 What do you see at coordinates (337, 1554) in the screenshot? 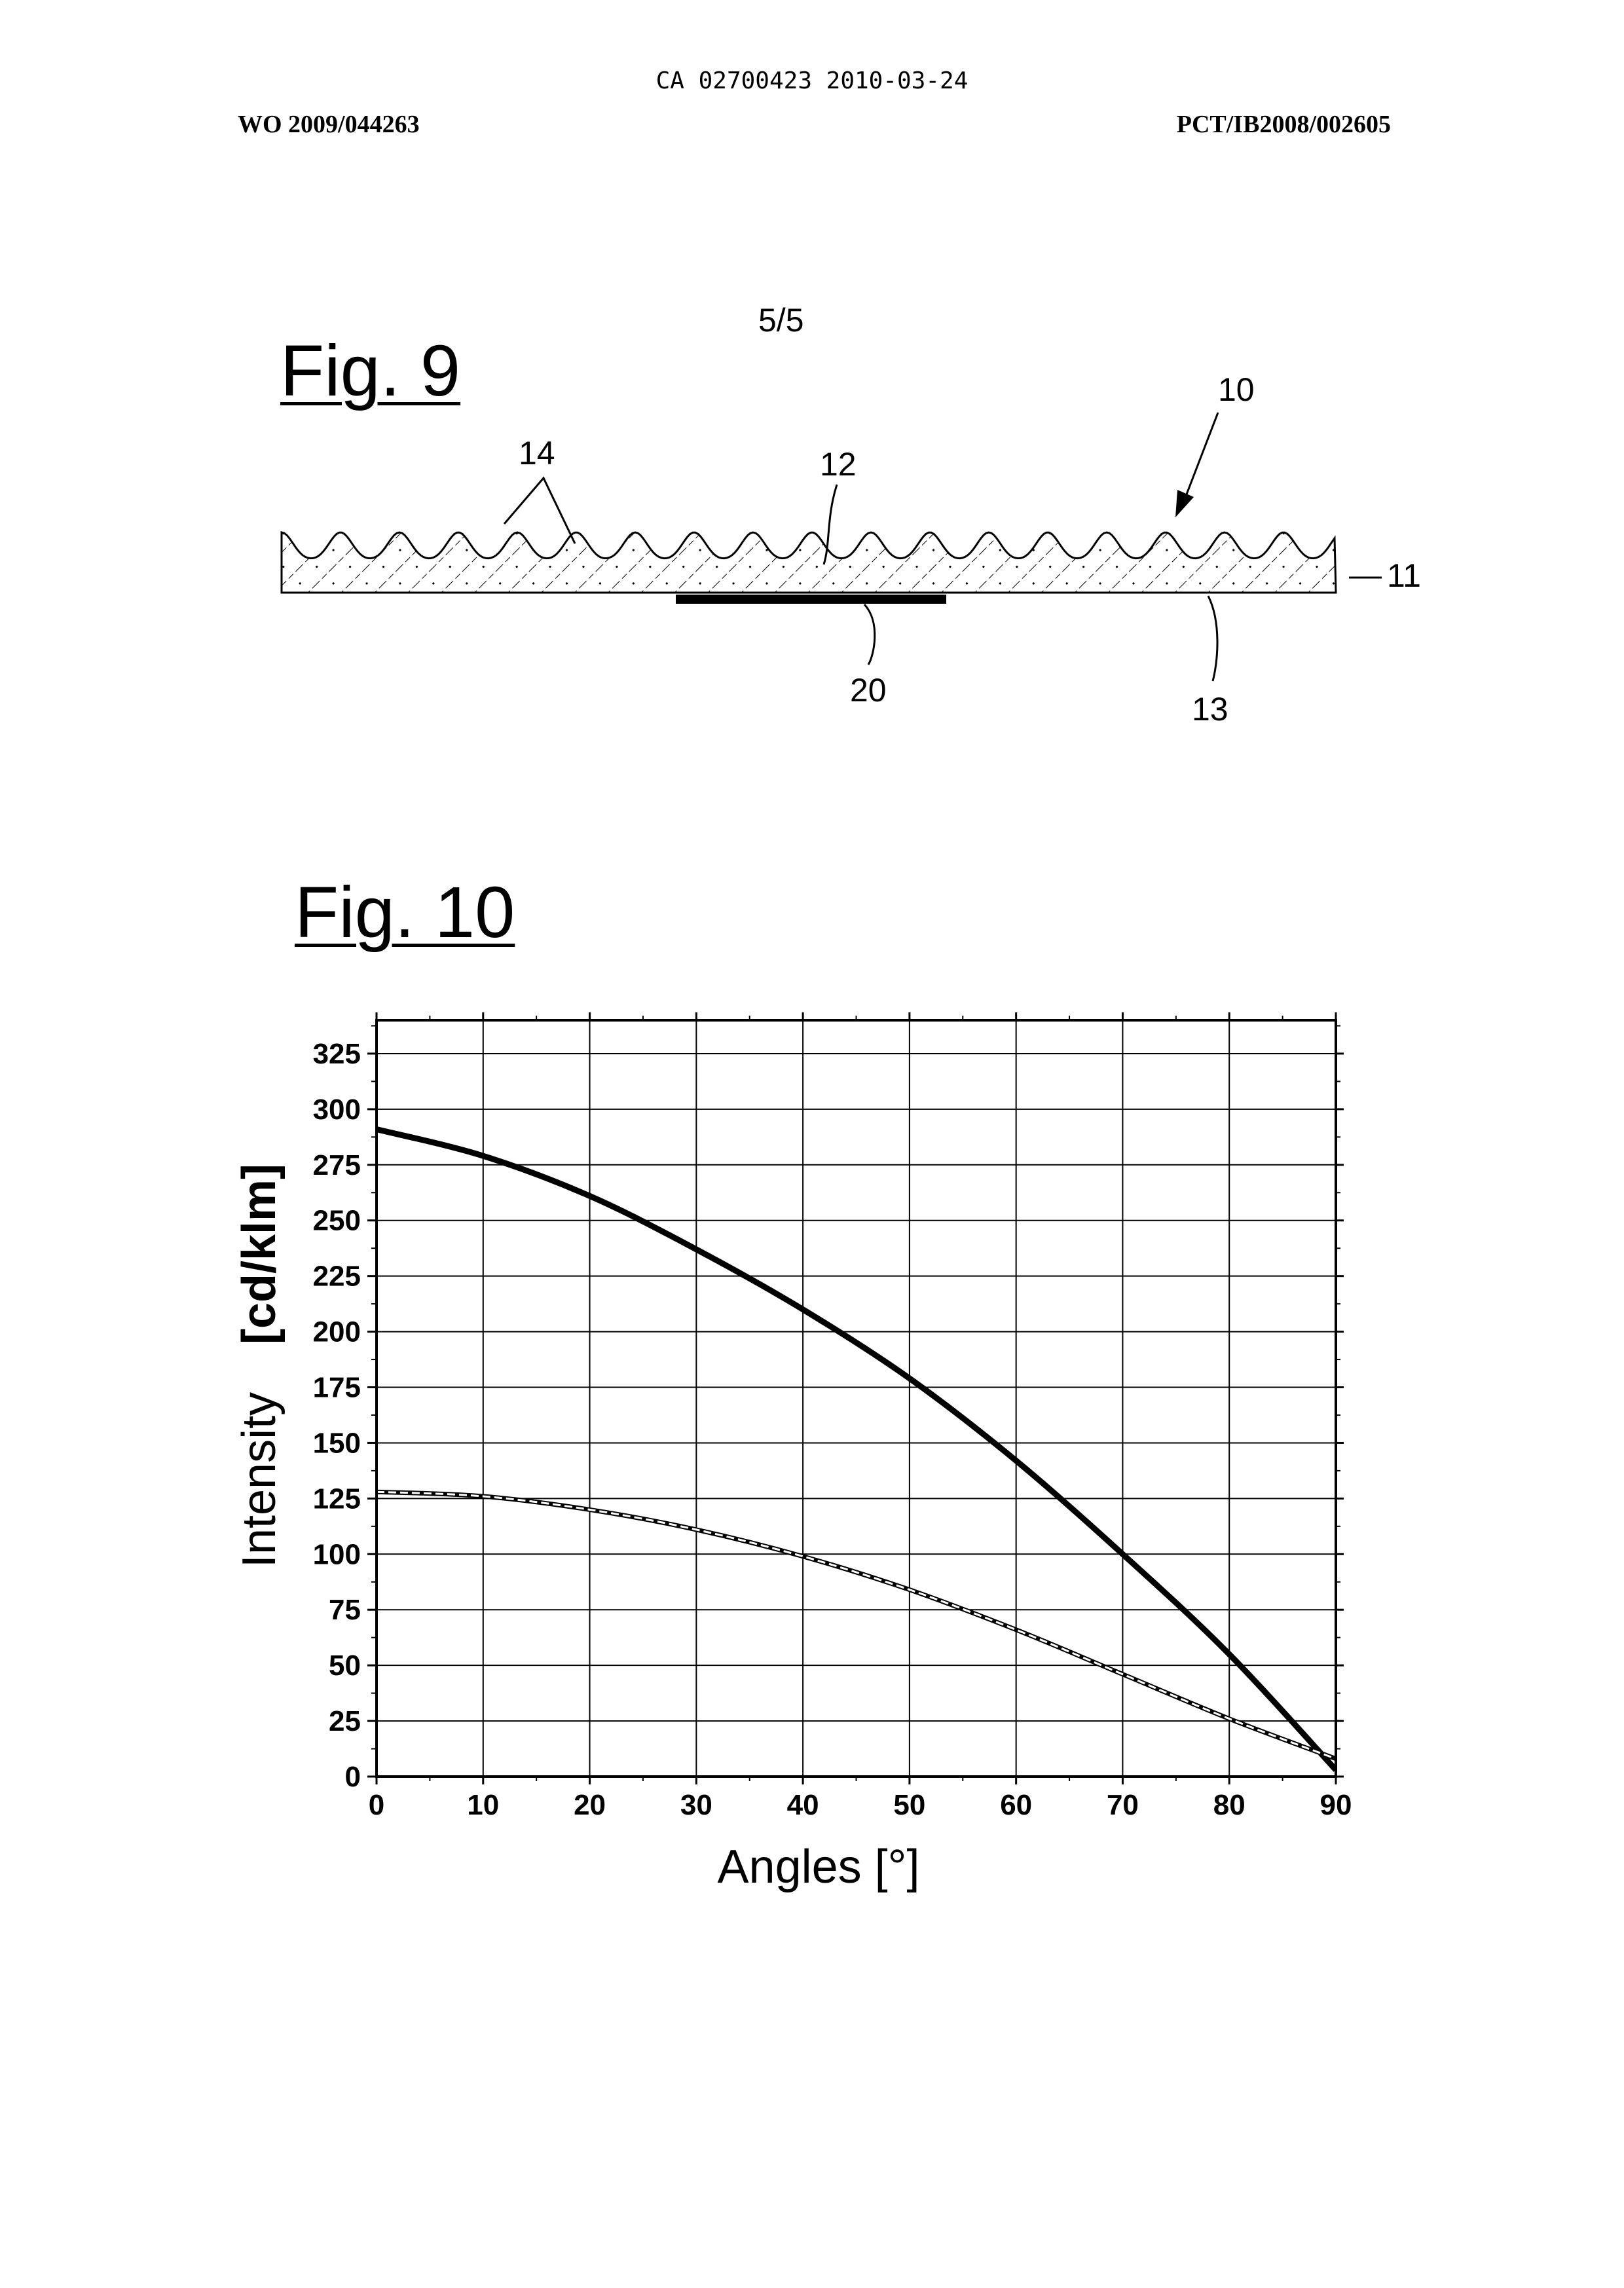
I see `y-tick-label: 100` at bounding box center [337, 1554].